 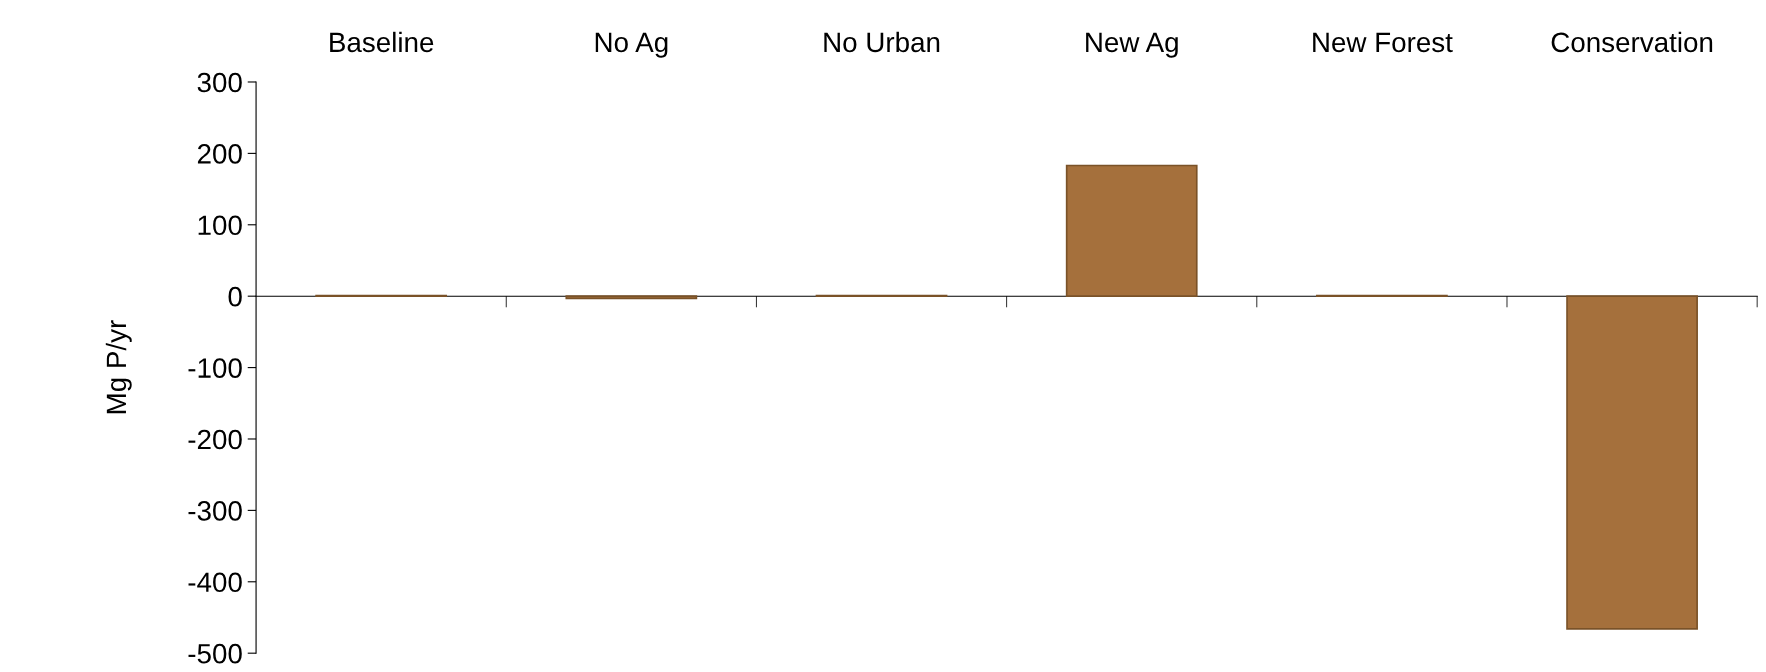 I want to click on x-tick-label: No Ag, so click(x=631, y=45).